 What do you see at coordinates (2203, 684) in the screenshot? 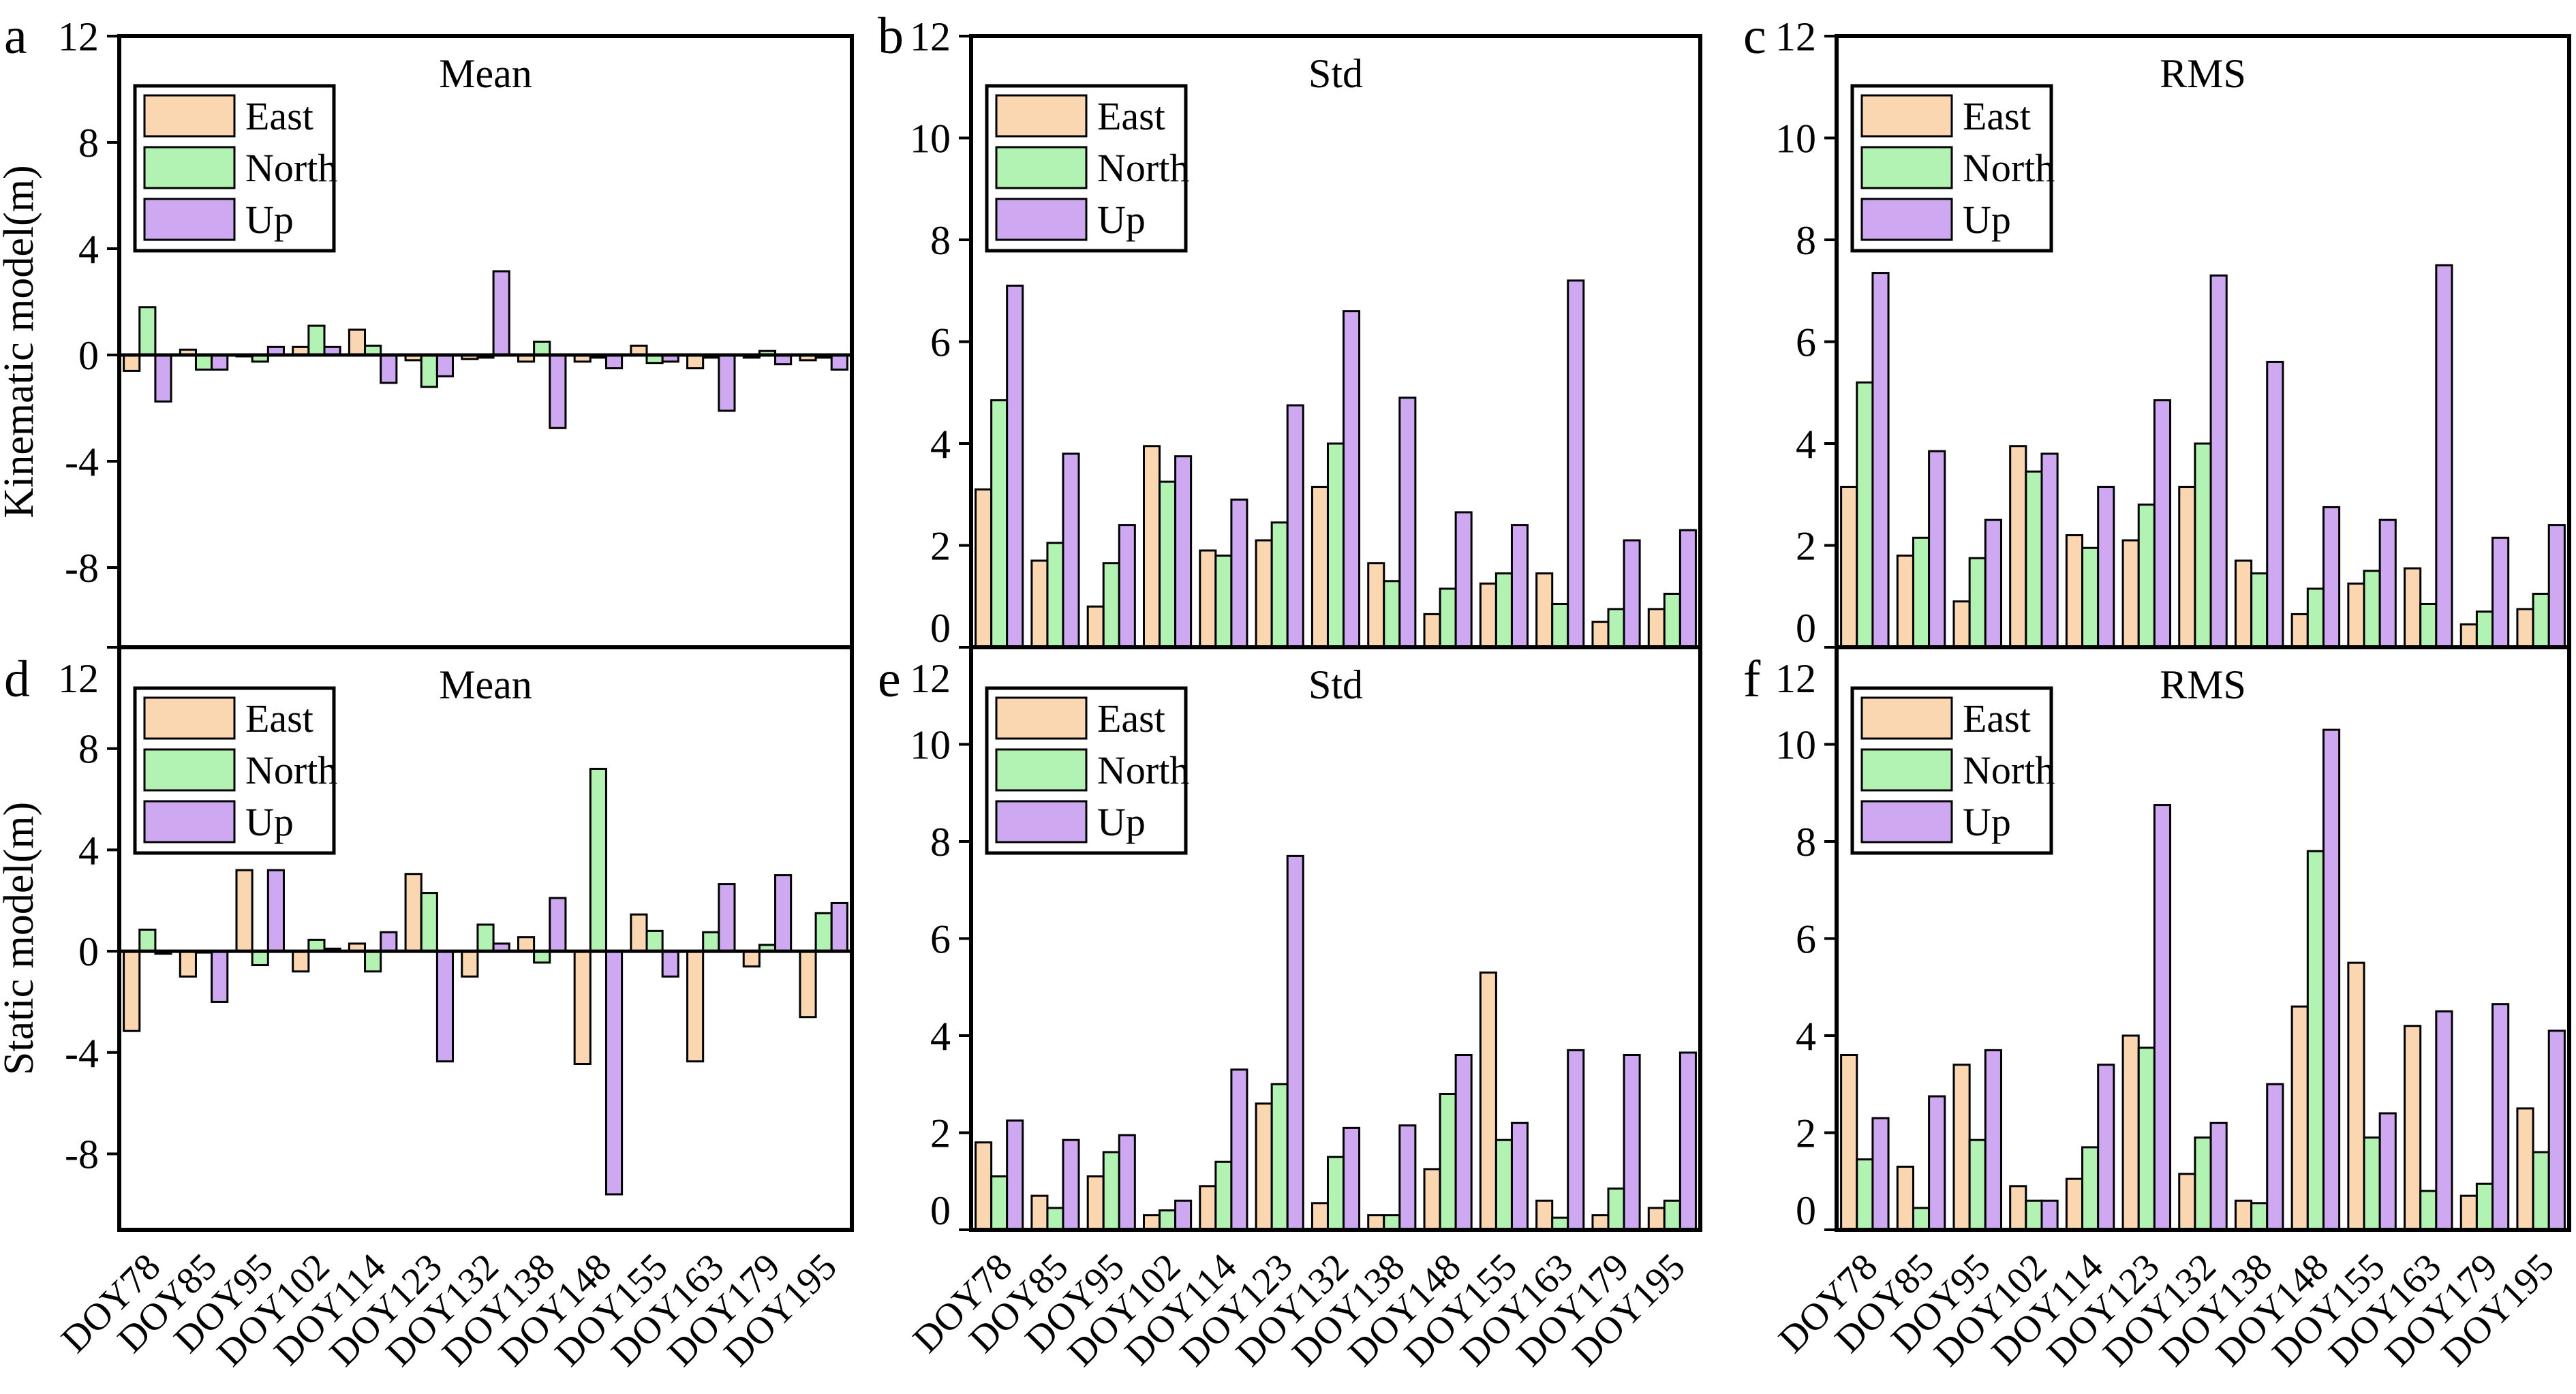
I see `panel-title: RMS` at bounding box center [2203, 684].